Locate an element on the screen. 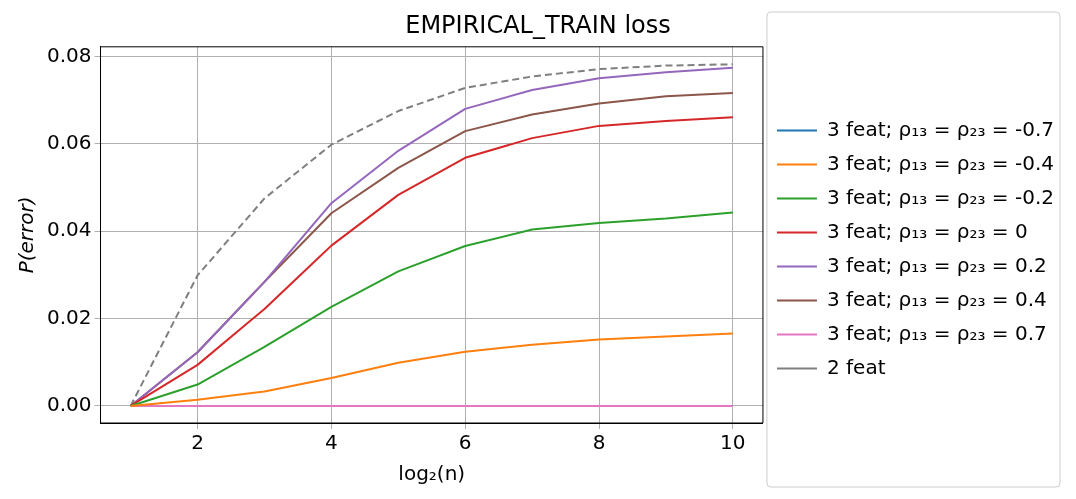 Image resolution: width=1076 pixels, height=499 pixels. x-tick-label: 2 is located at coordinates (197, 442).